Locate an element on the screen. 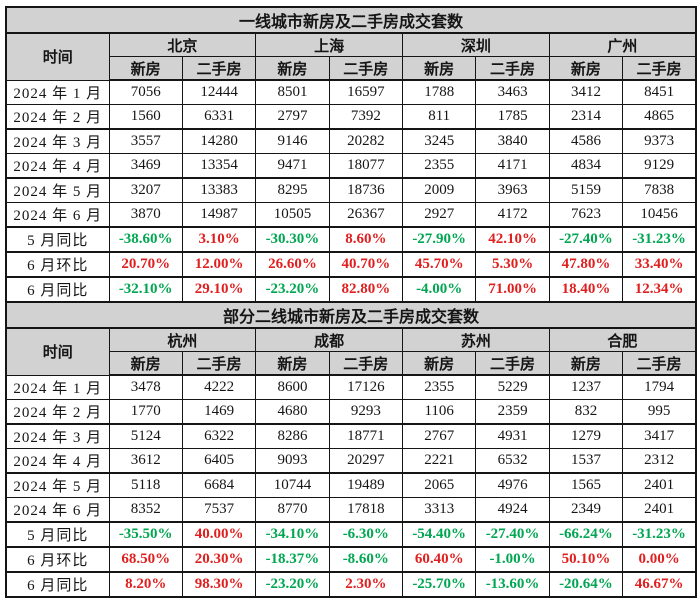  value-cell: 9146 is located at coordinates (292, 141).